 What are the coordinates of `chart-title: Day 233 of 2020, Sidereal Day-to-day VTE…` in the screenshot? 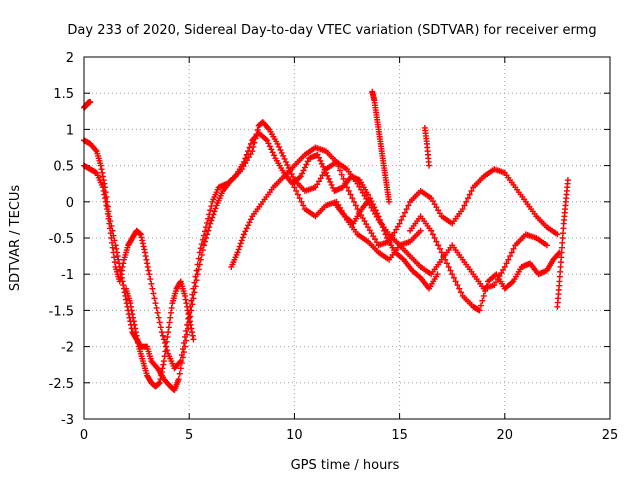 It's located at (331, 30).